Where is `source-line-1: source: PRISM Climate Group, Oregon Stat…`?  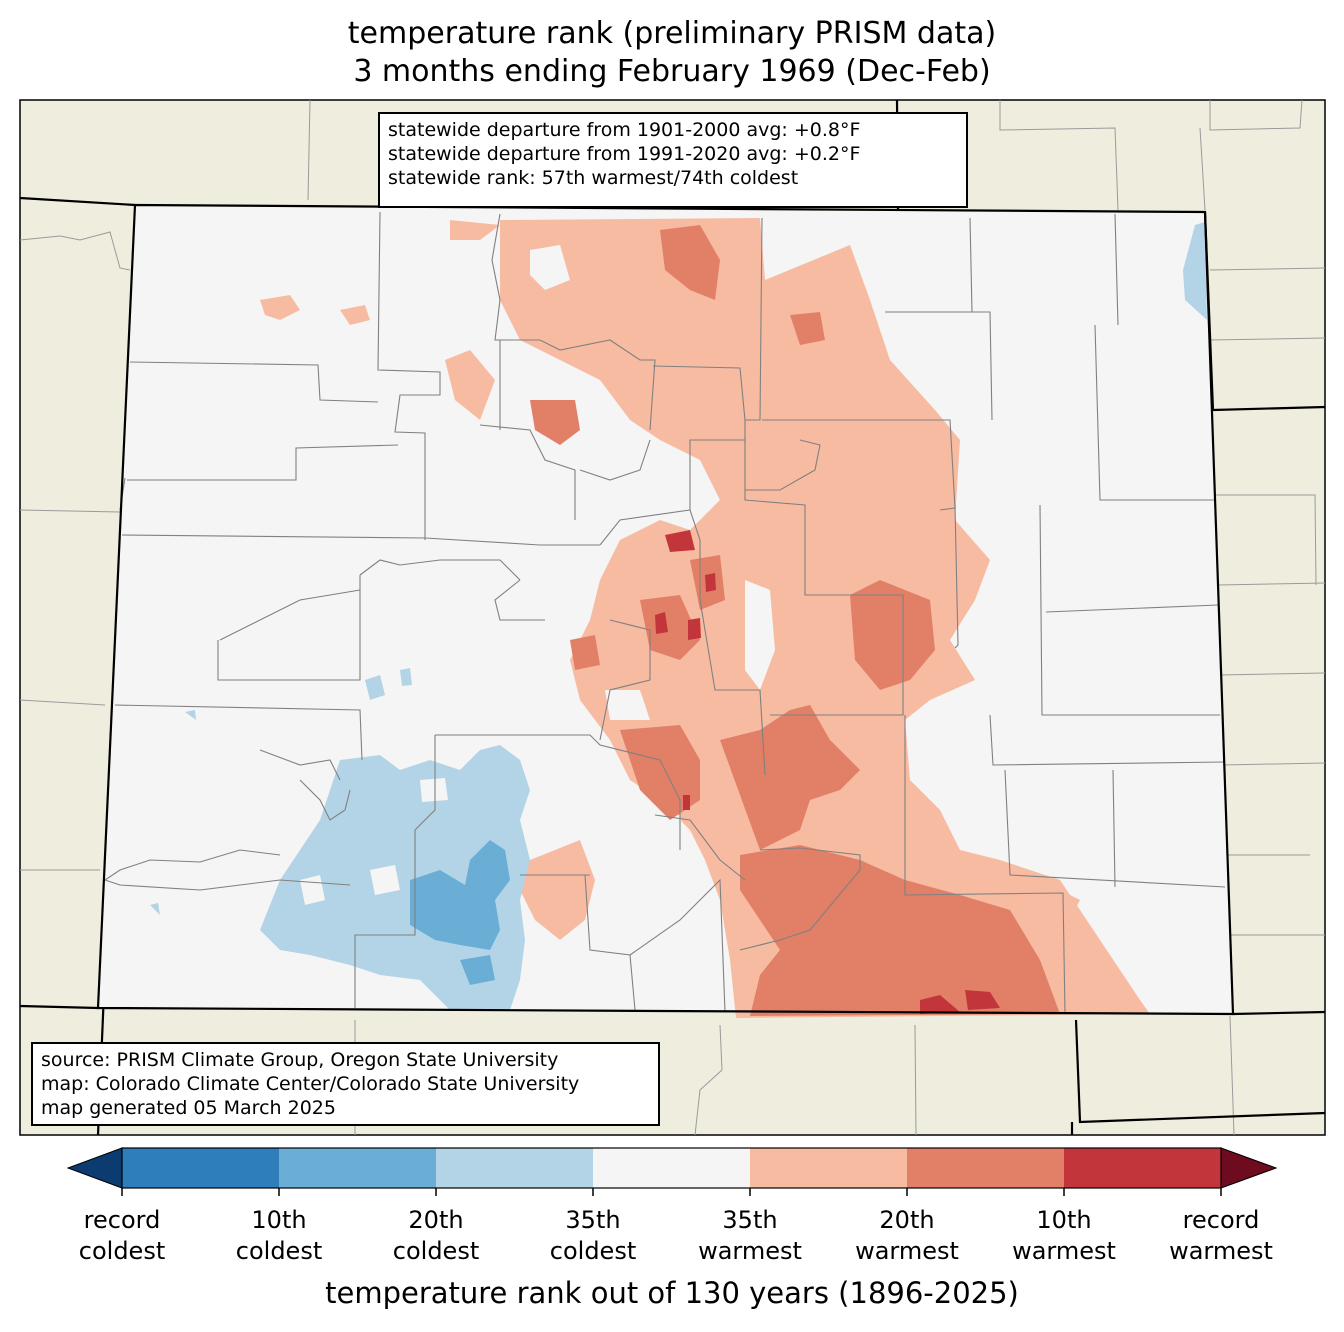 source-line-1: source: PRISM Climate Group, Oregon Stat… is located at coordinates (300, 1060).